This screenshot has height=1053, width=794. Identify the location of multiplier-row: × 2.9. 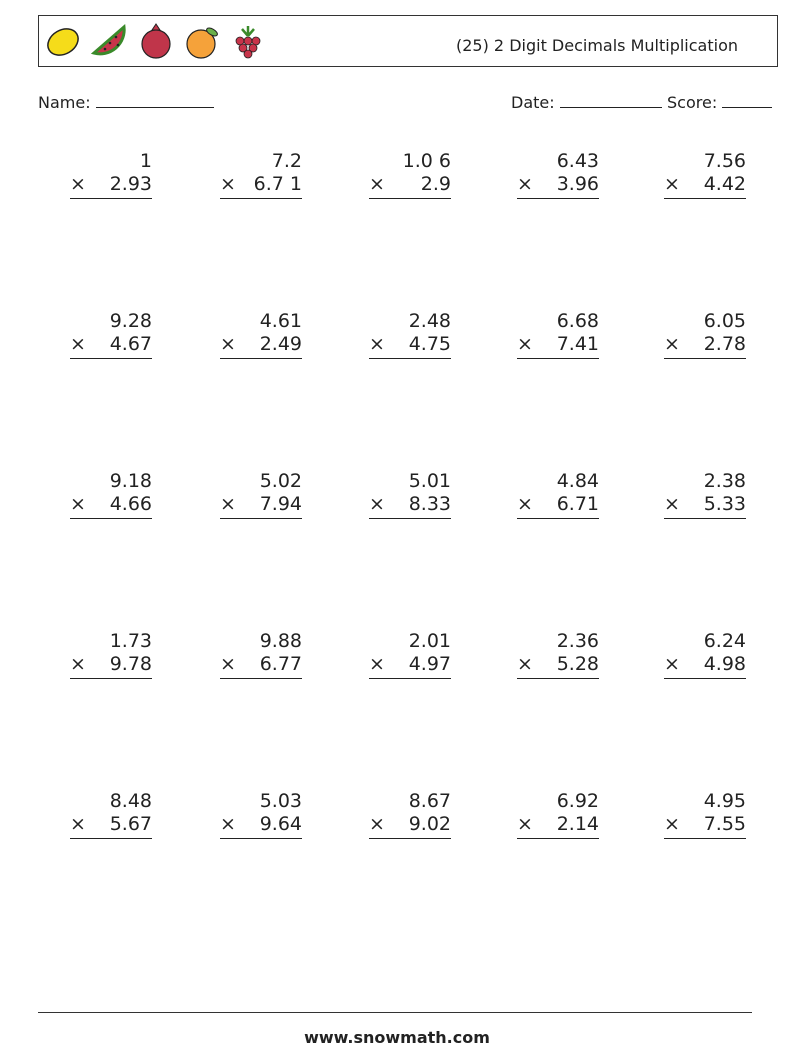
(410, 186).